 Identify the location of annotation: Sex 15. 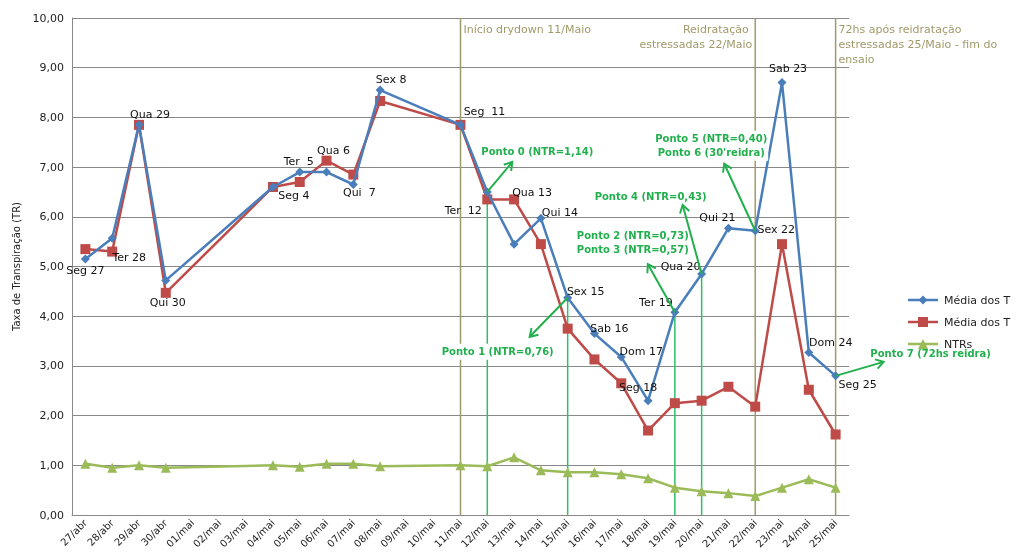
(585, 292).